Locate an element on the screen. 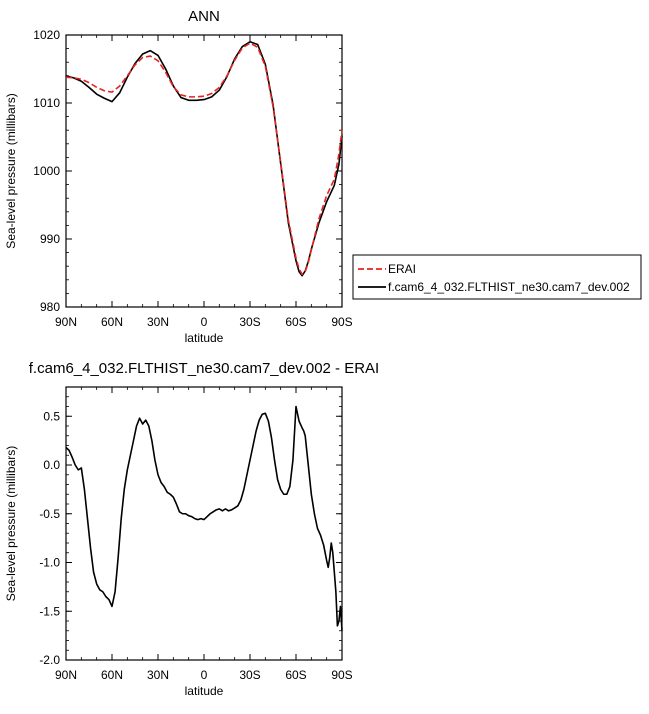  y-tick-label: 1010 is located at coordinates (46, 103).